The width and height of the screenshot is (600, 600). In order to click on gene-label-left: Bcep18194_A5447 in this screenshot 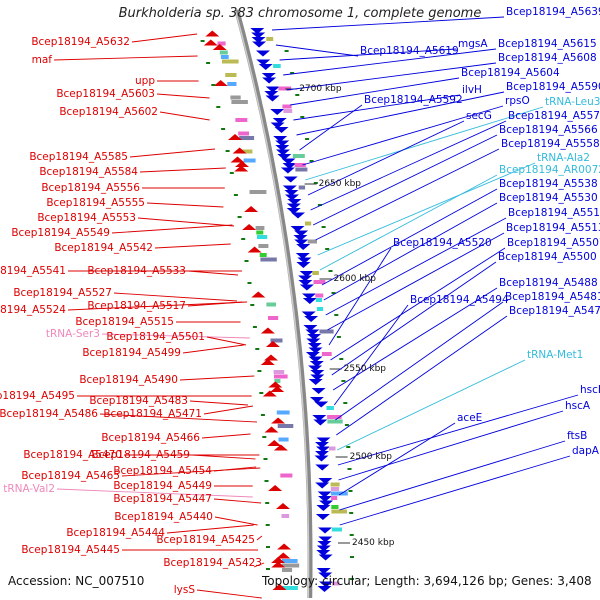, I will do `click(162, 499)`.